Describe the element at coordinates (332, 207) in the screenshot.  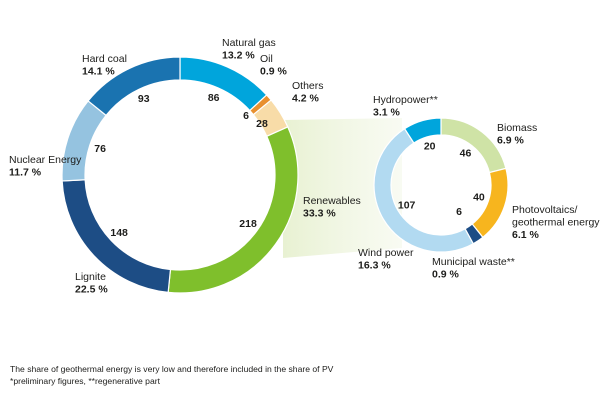
I see `main-label-renewables: Renewables 33.3 %` at that location.